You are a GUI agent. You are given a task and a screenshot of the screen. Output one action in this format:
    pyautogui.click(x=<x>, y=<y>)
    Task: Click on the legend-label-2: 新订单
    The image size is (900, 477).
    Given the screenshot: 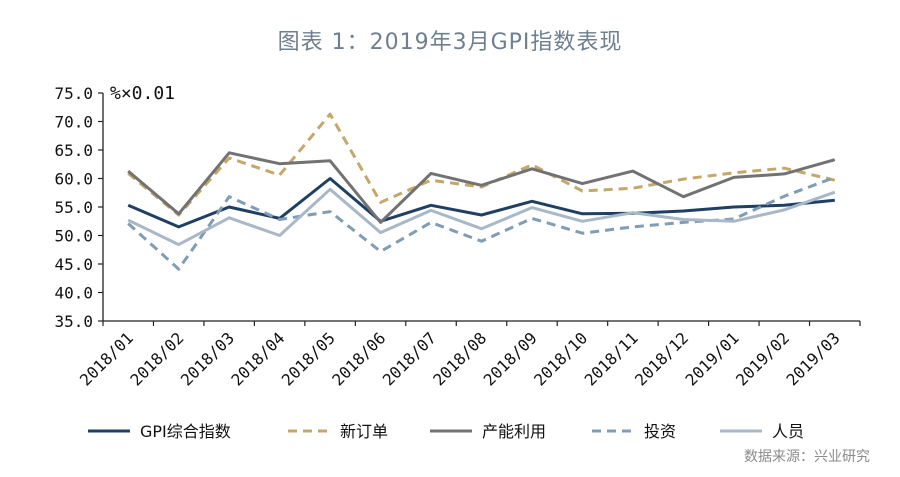 What is the action you would take?
    pyautogui.click(x=364, y=431)
    